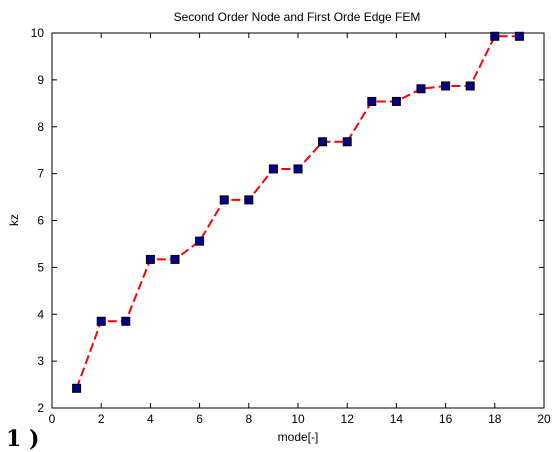 Image resolution: width=560 pixels, height=452 pixels. I want to click on x-tick-label: 4, so click(150, 419).